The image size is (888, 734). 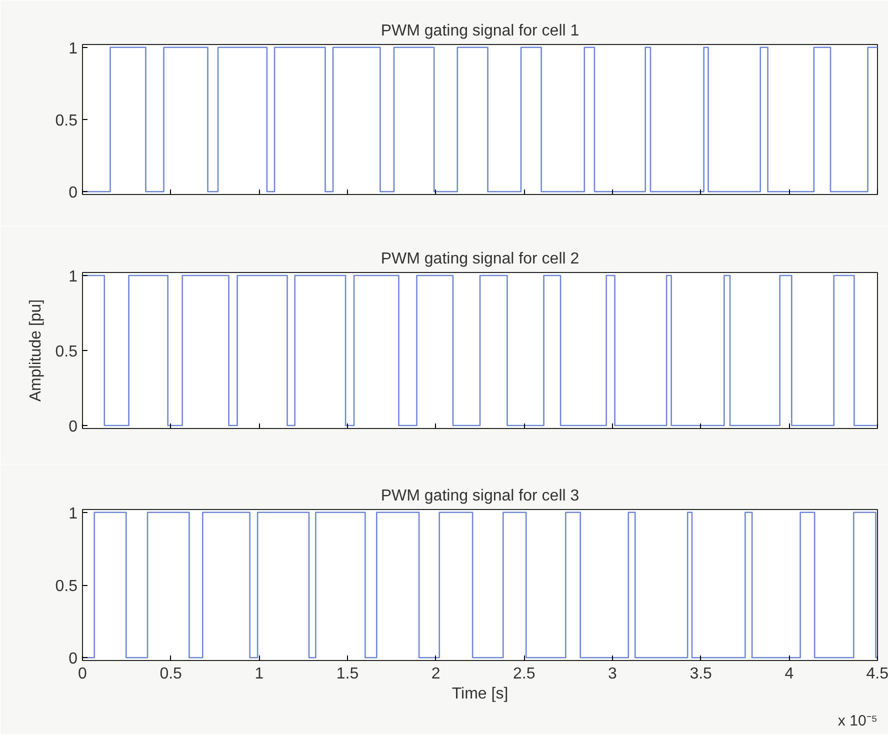 What do you see at coordinates (613, 674) in the screenshot?
I see `x-tick-label: 3` at bounding box center [613, 674].